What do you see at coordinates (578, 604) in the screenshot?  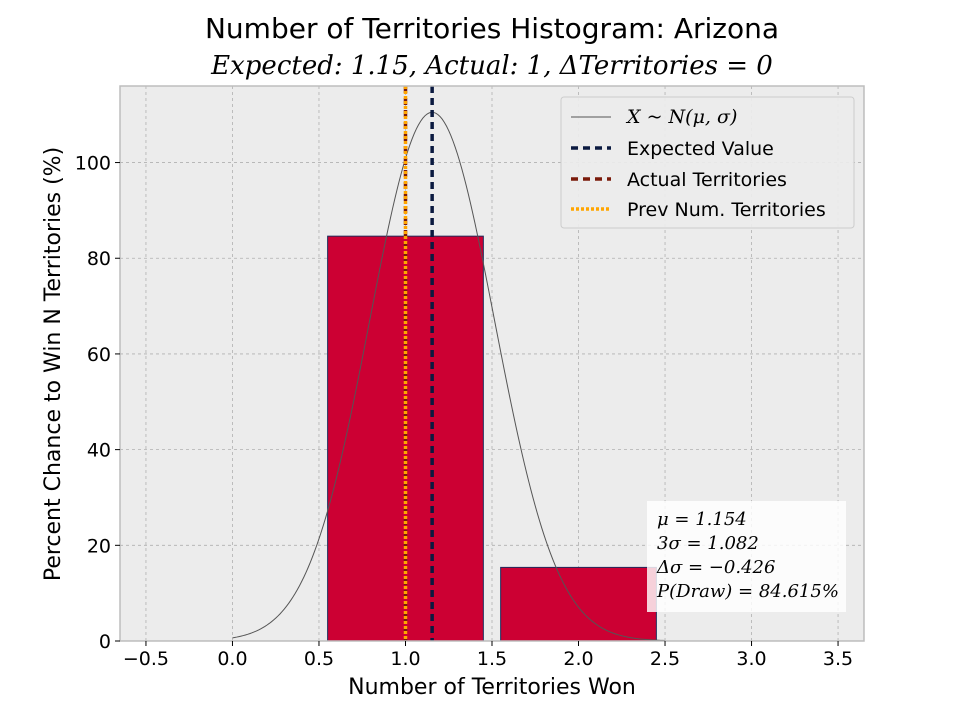 I see `histogram-bar` at bounding box center [578, 604].